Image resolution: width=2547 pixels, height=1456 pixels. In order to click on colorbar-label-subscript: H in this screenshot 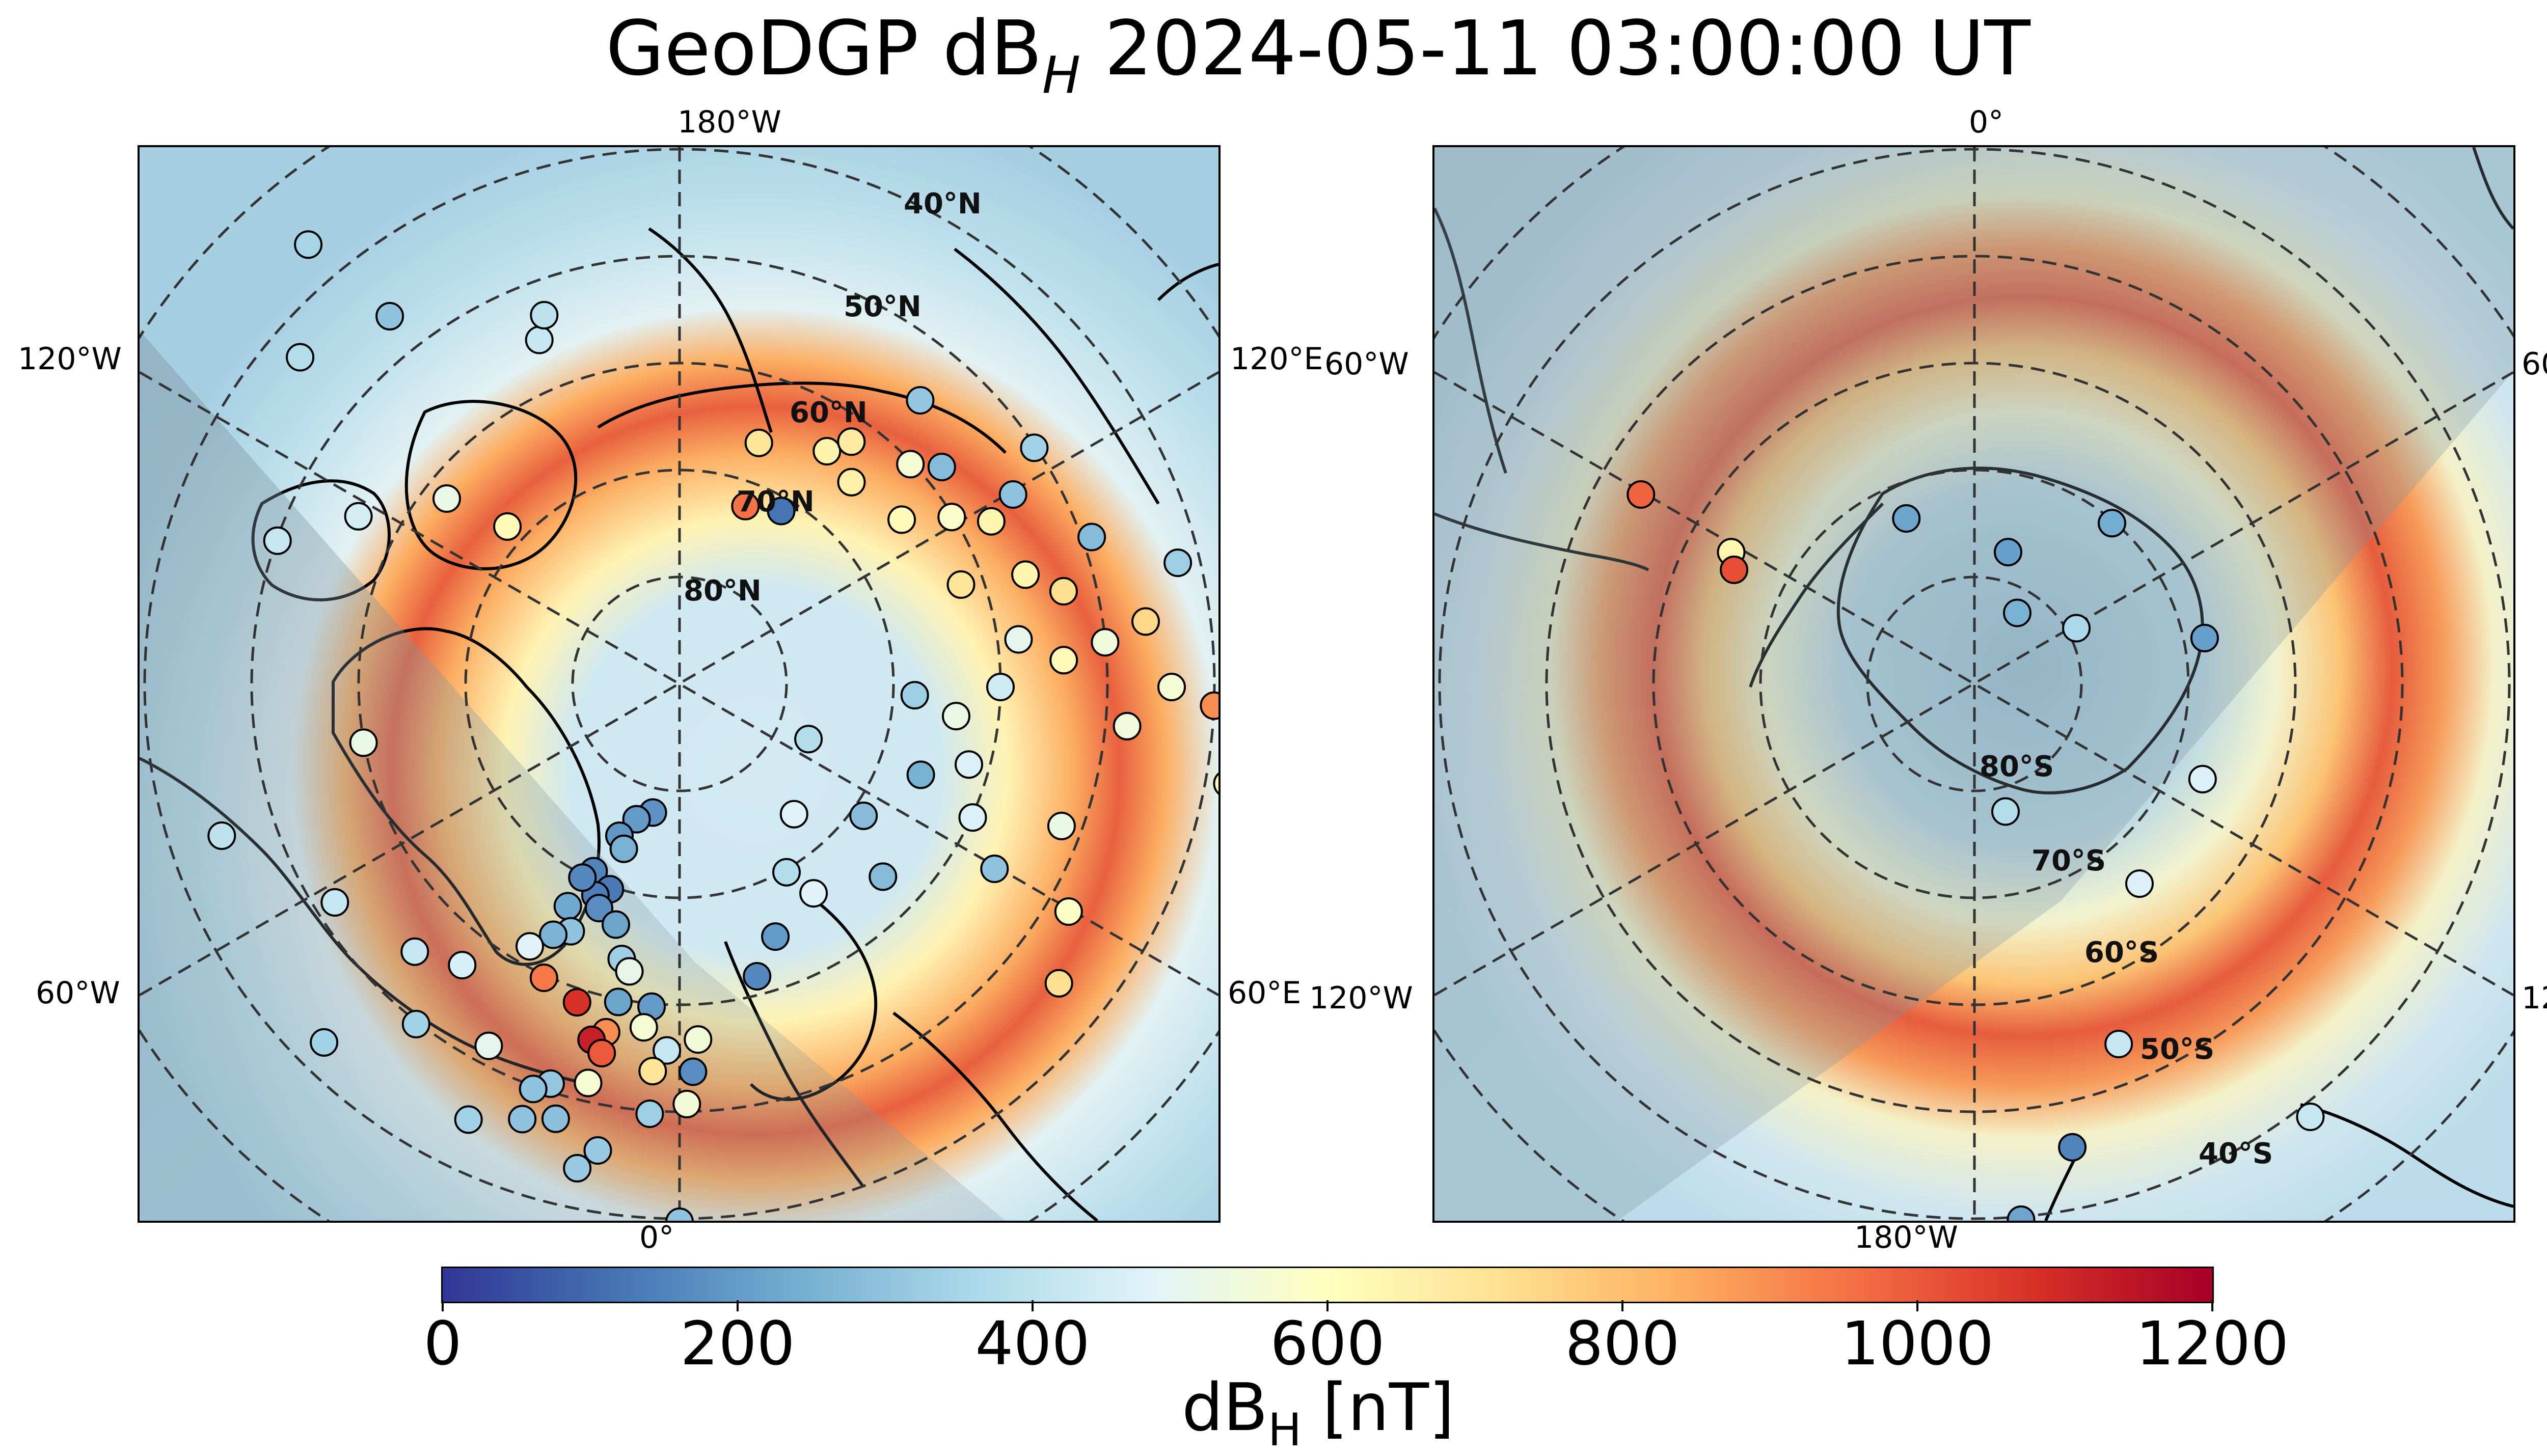, I will do `click(1285, 1430)`.